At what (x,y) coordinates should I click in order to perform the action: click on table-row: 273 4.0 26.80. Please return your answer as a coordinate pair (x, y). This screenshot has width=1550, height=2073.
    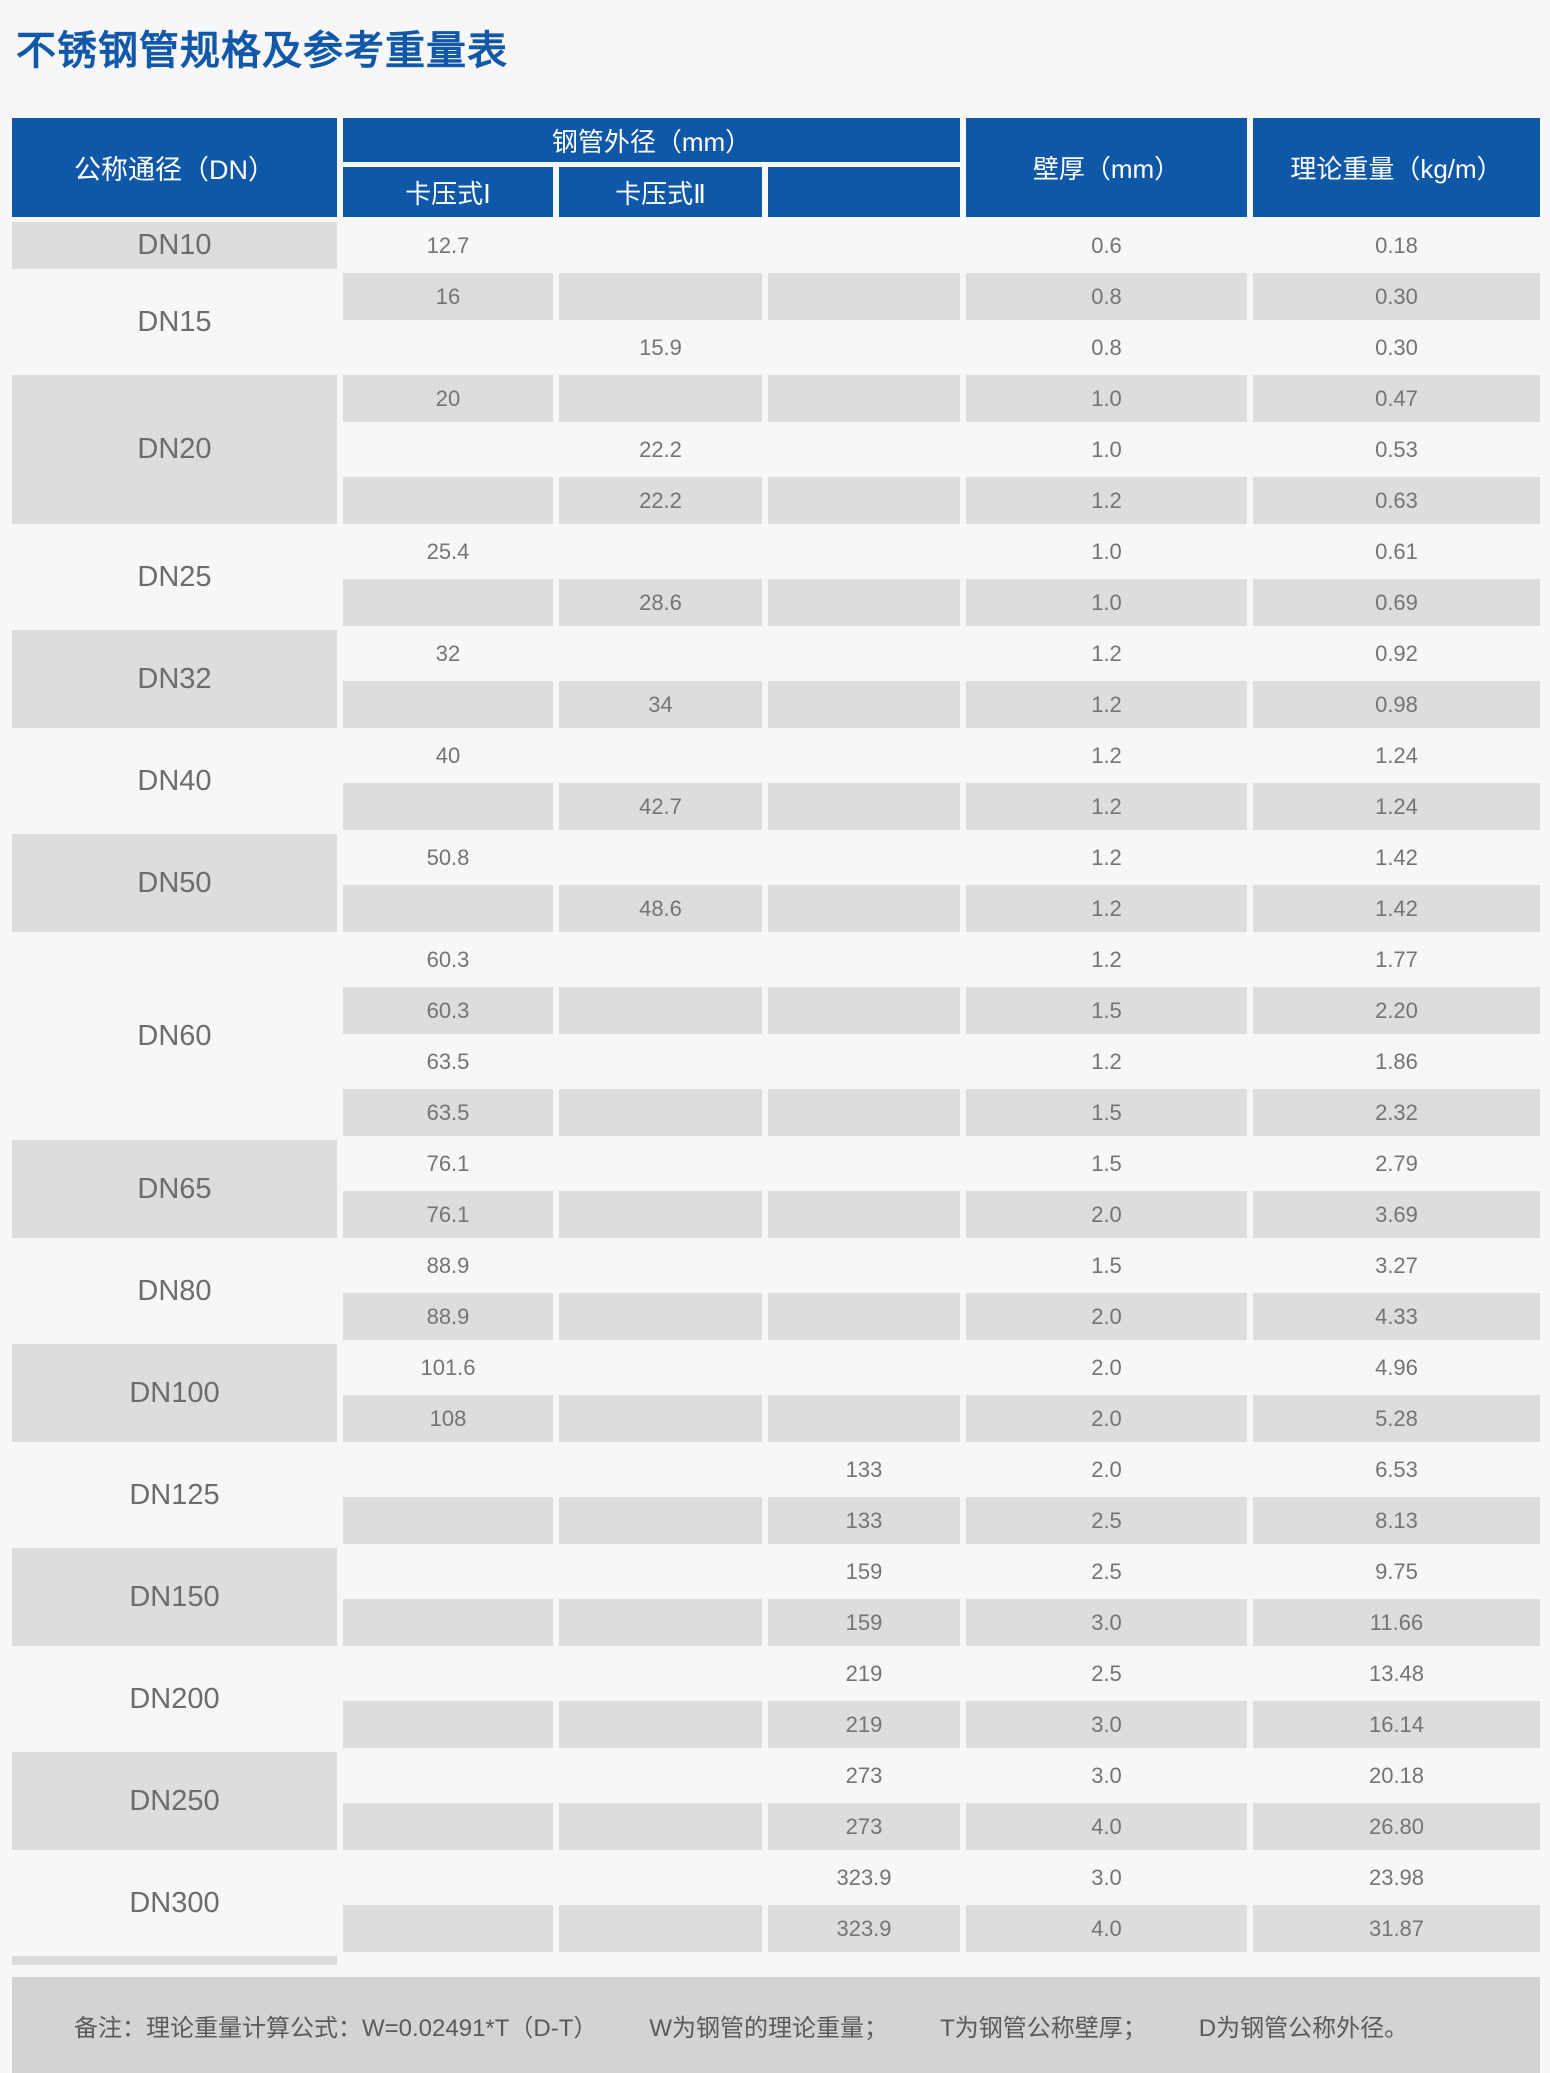
    Looking at the image, I should click on (941, 1826).